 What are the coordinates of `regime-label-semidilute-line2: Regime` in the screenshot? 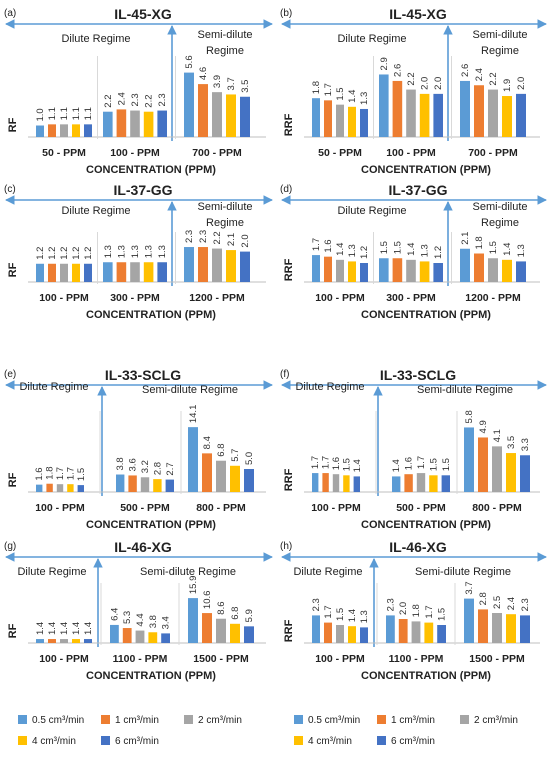 It's located at (225, 51).